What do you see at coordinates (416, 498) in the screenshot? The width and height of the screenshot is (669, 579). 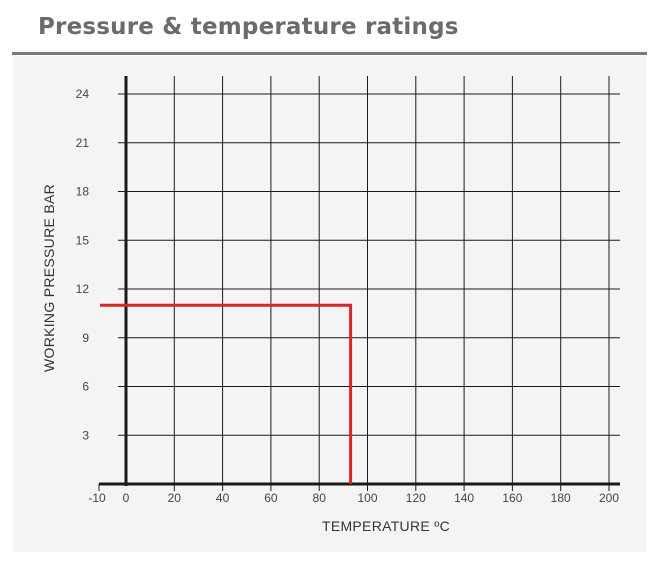 I see `x-tick-label: 120` at bounding box center [416, 498].